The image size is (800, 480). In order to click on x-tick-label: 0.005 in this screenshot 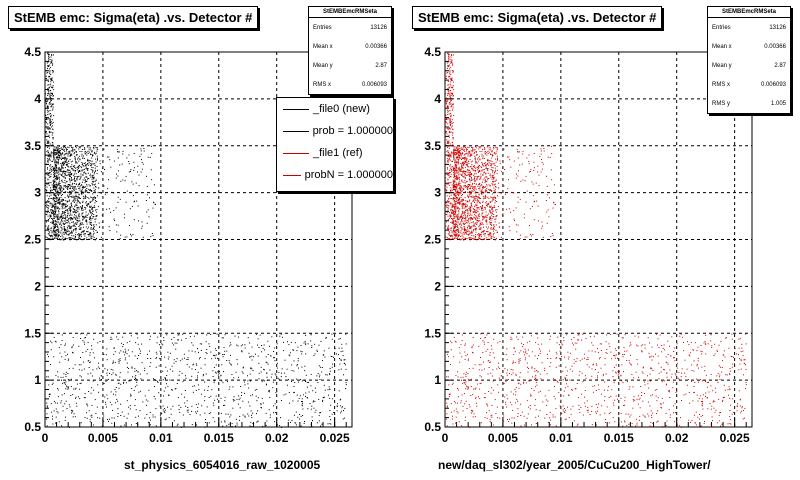, I will do `click(103, 438)`.